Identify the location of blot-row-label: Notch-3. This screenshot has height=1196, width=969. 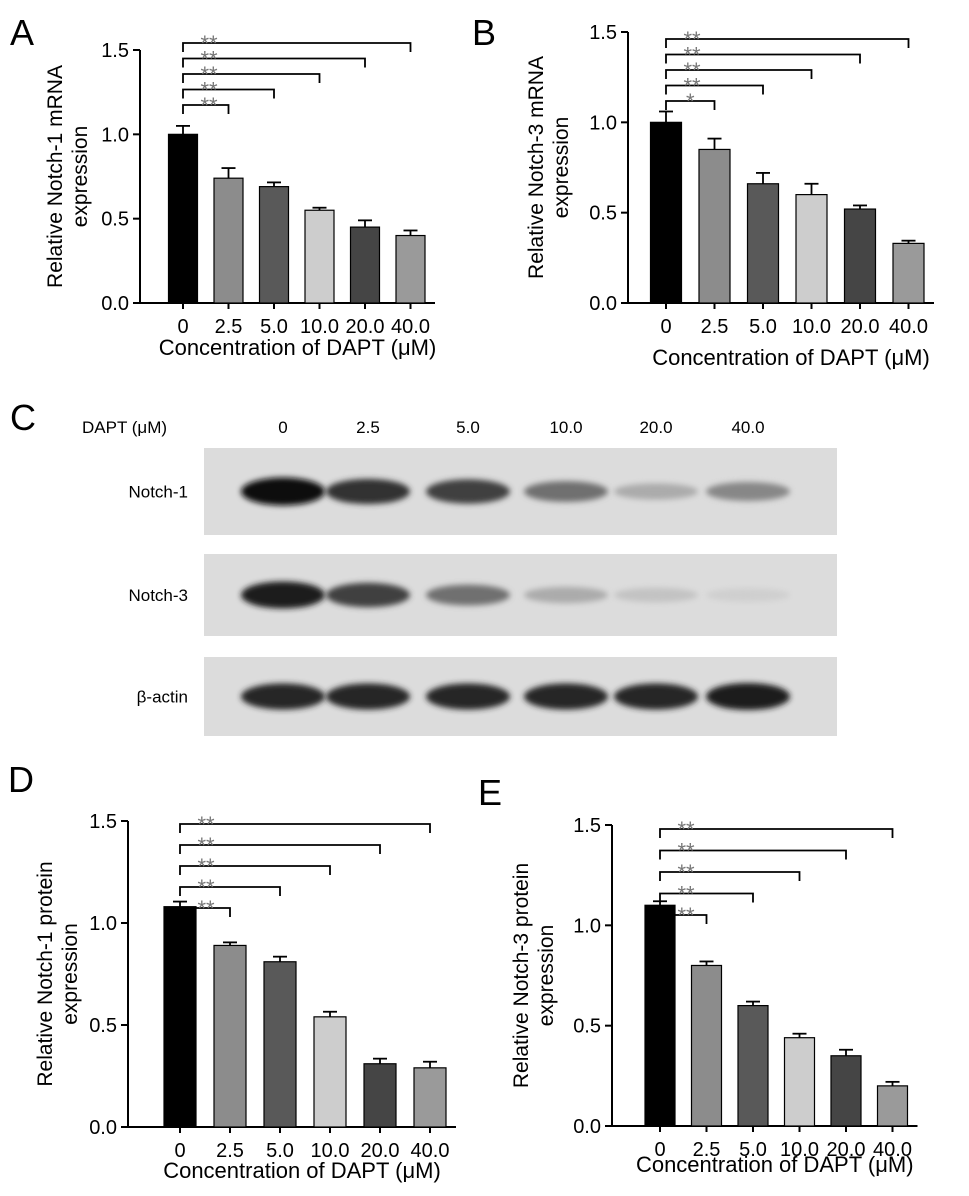
(158, 595).